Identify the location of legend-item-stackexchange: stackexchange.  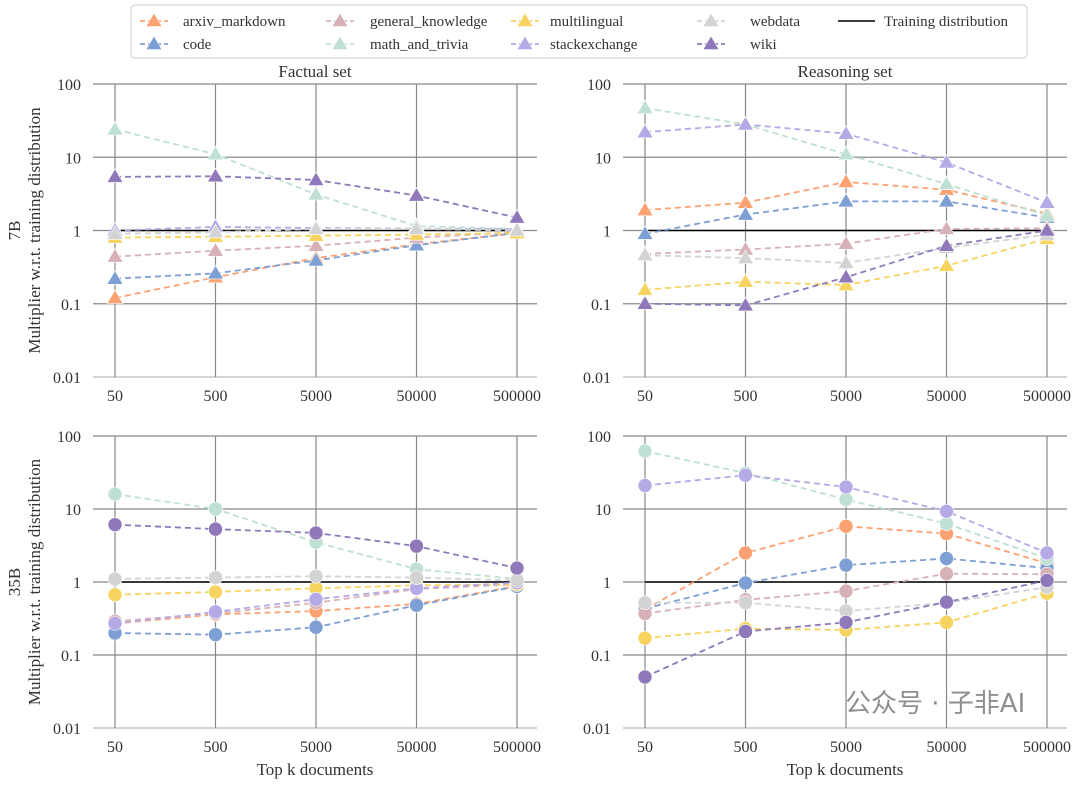
(574, 44).